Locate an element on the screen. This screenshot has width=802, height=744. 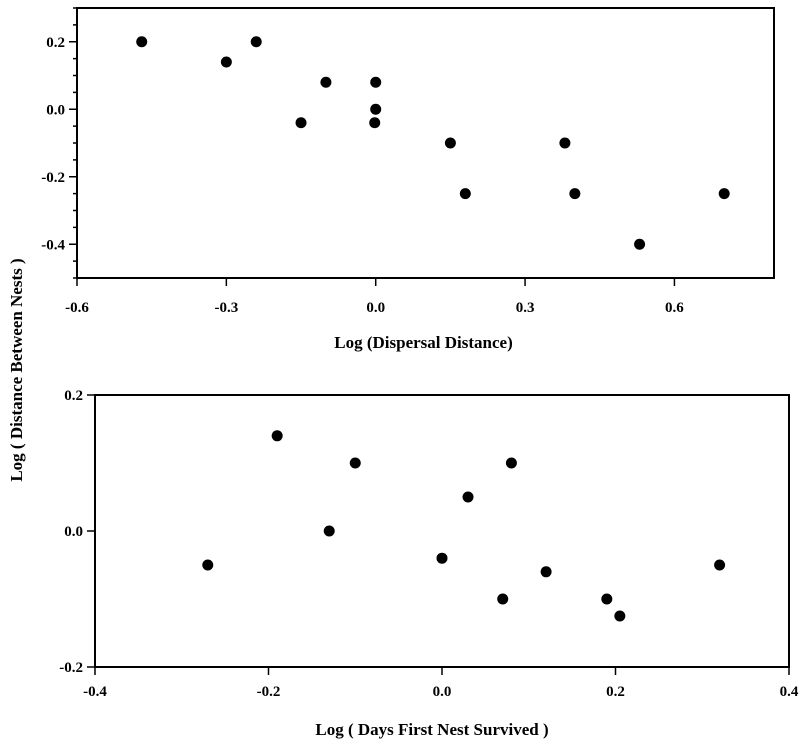
x-tick-label: 0.4 is located at coordinates (789, 692).